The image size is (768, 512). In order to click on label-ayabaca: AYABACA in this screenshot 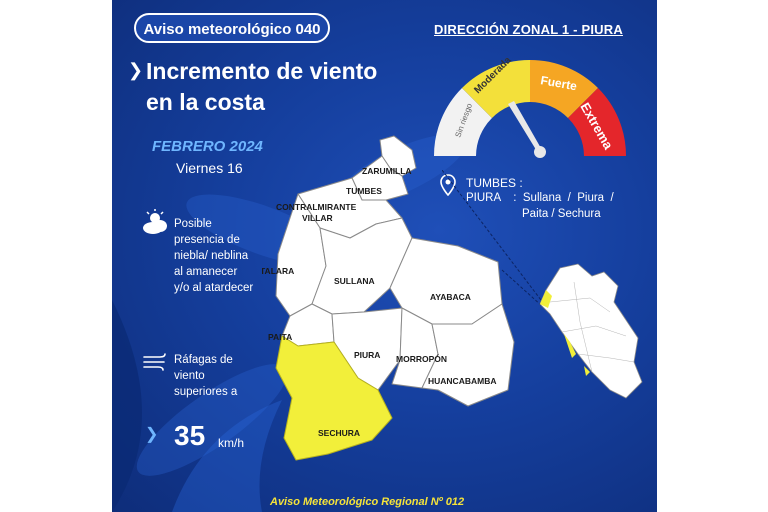, I will do `click(450, 297)`.